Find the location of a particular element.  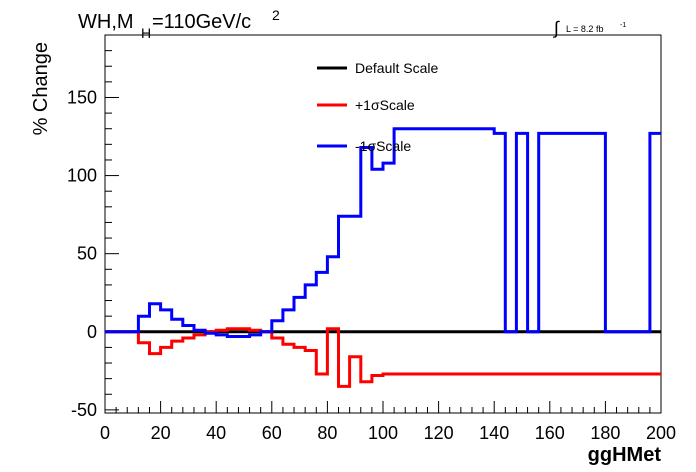

y-tick-label: 0 is located at coordinates (92, 332).